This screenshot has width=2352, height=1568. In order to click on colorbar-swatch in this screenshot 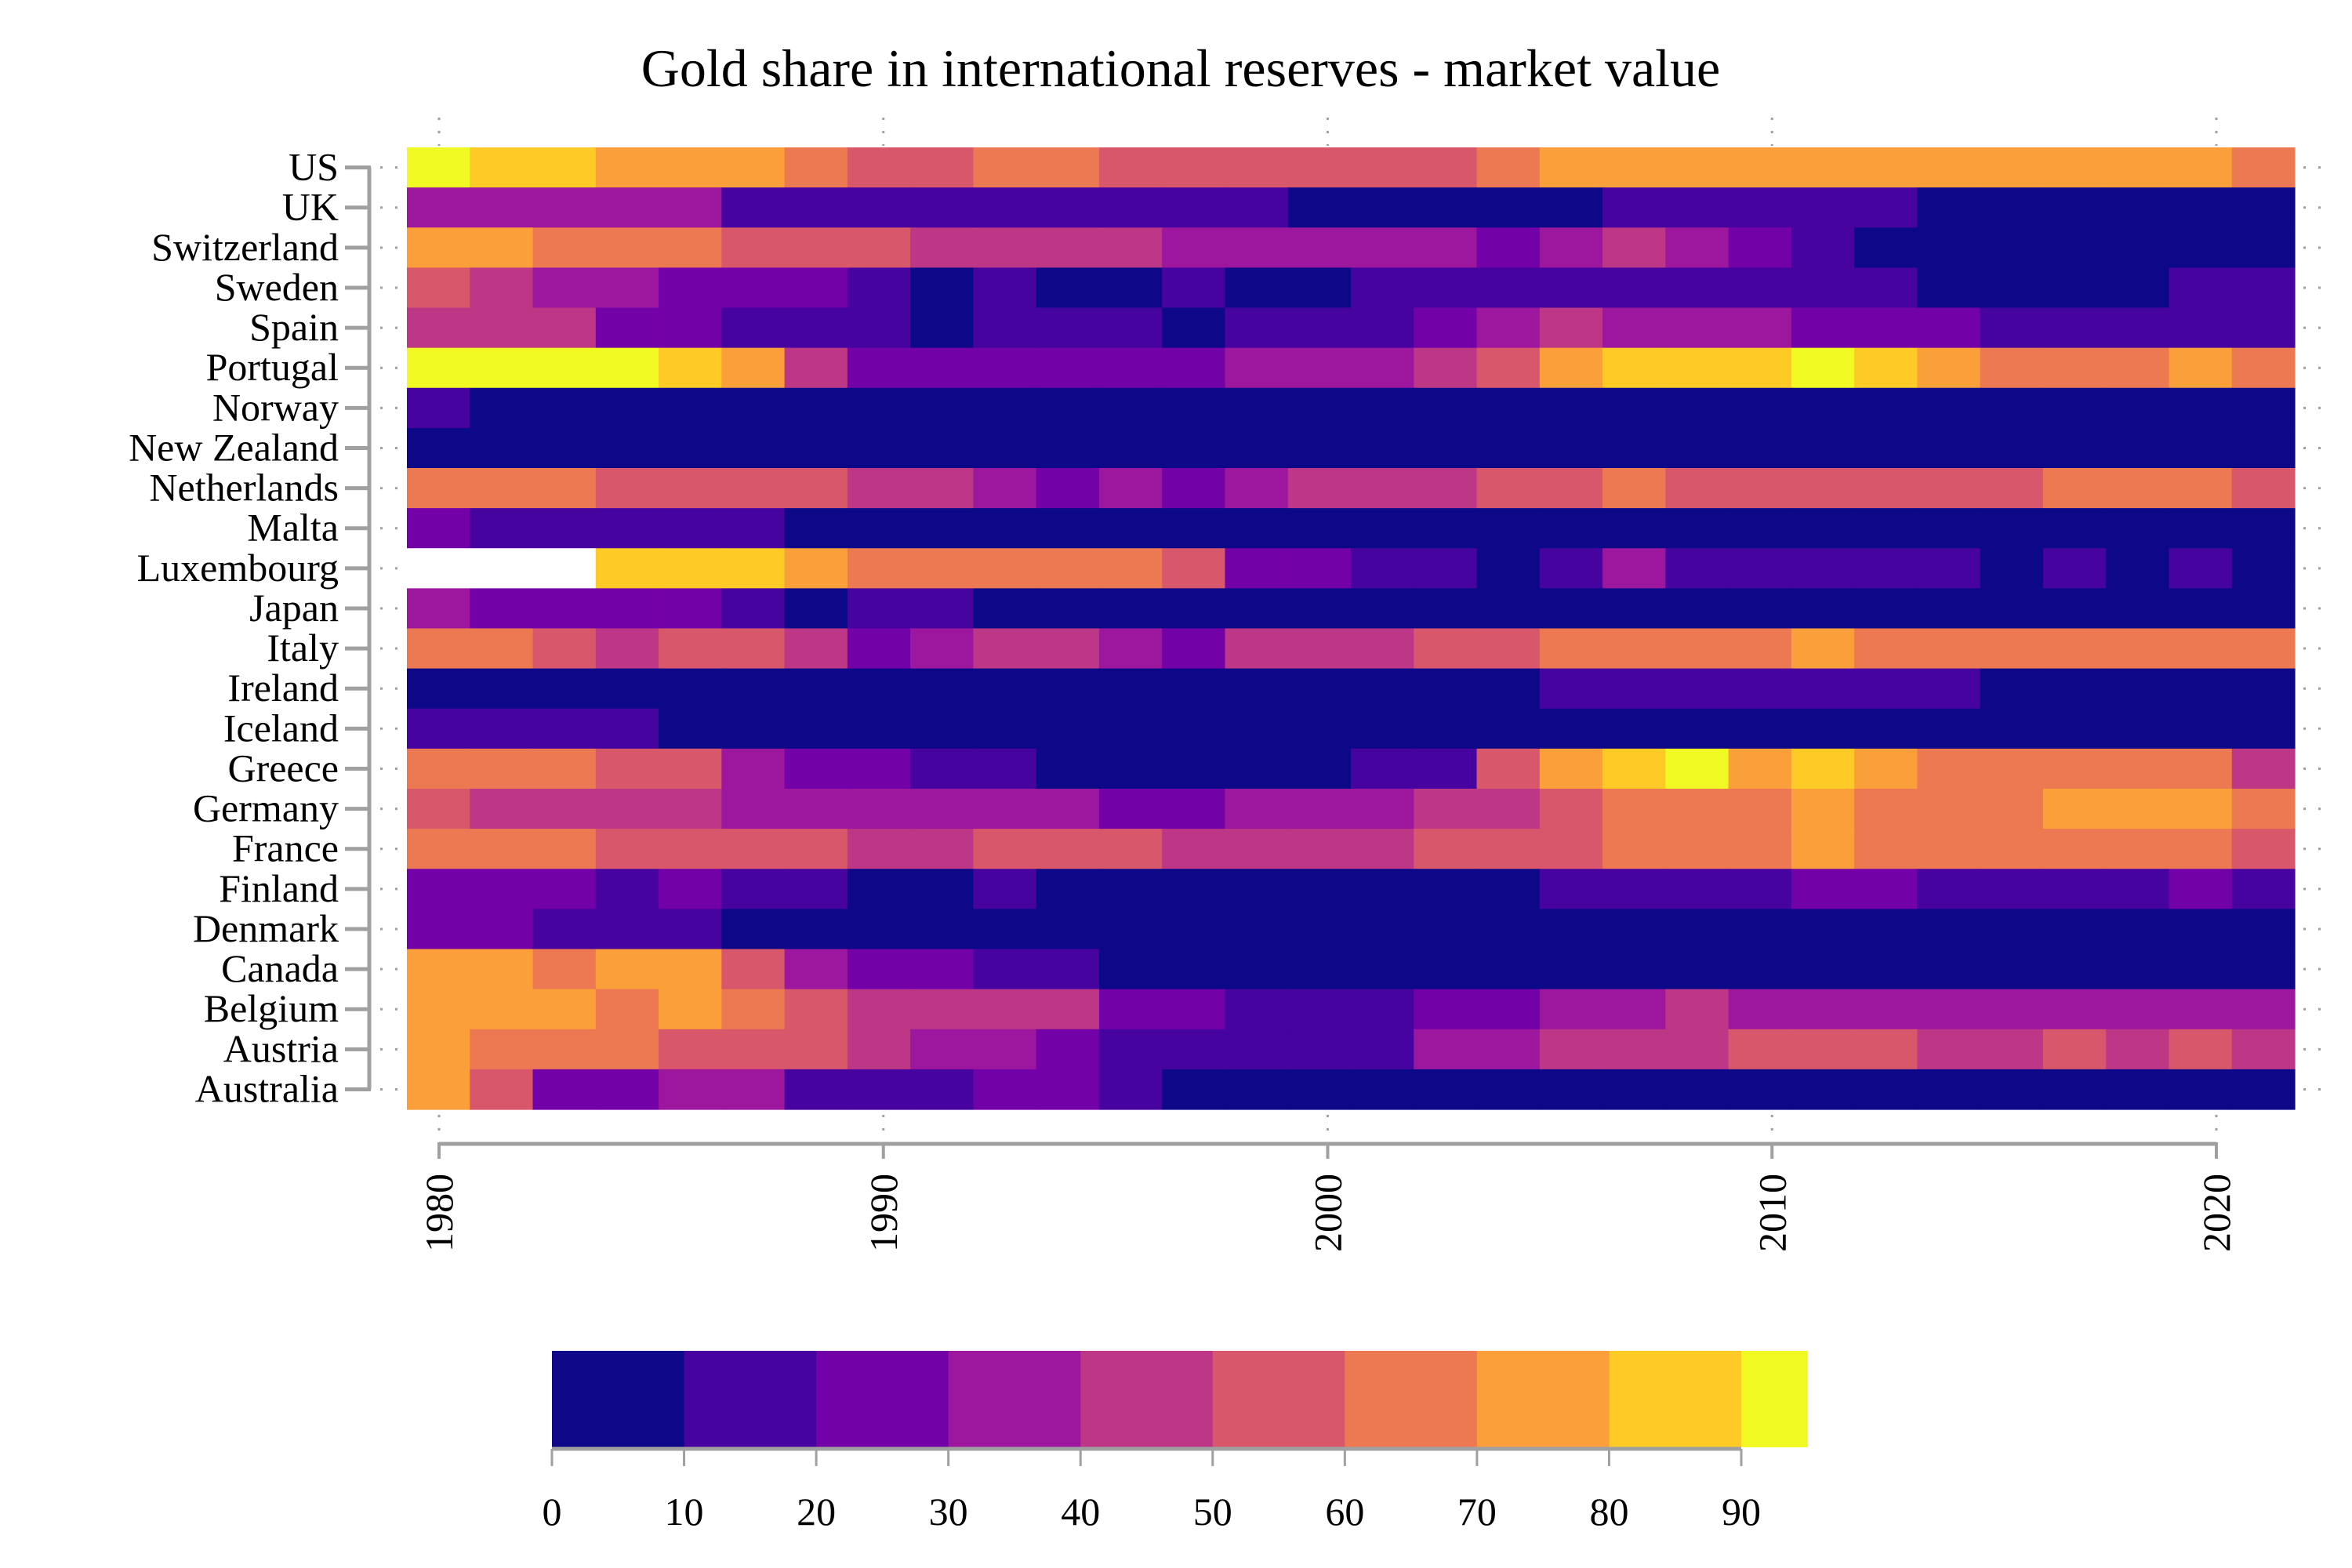, I will do `click(1675, 1399)`.